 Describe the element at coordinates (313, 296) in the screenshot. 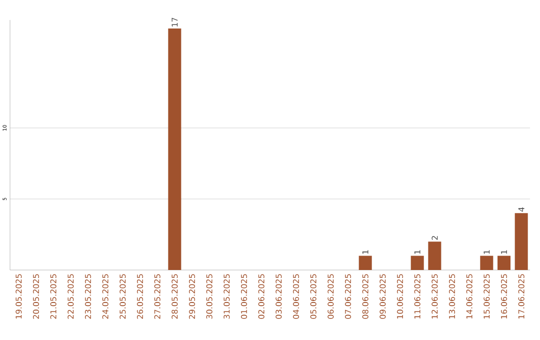

I see `x-tick-label: 05.06.2025` at that location.